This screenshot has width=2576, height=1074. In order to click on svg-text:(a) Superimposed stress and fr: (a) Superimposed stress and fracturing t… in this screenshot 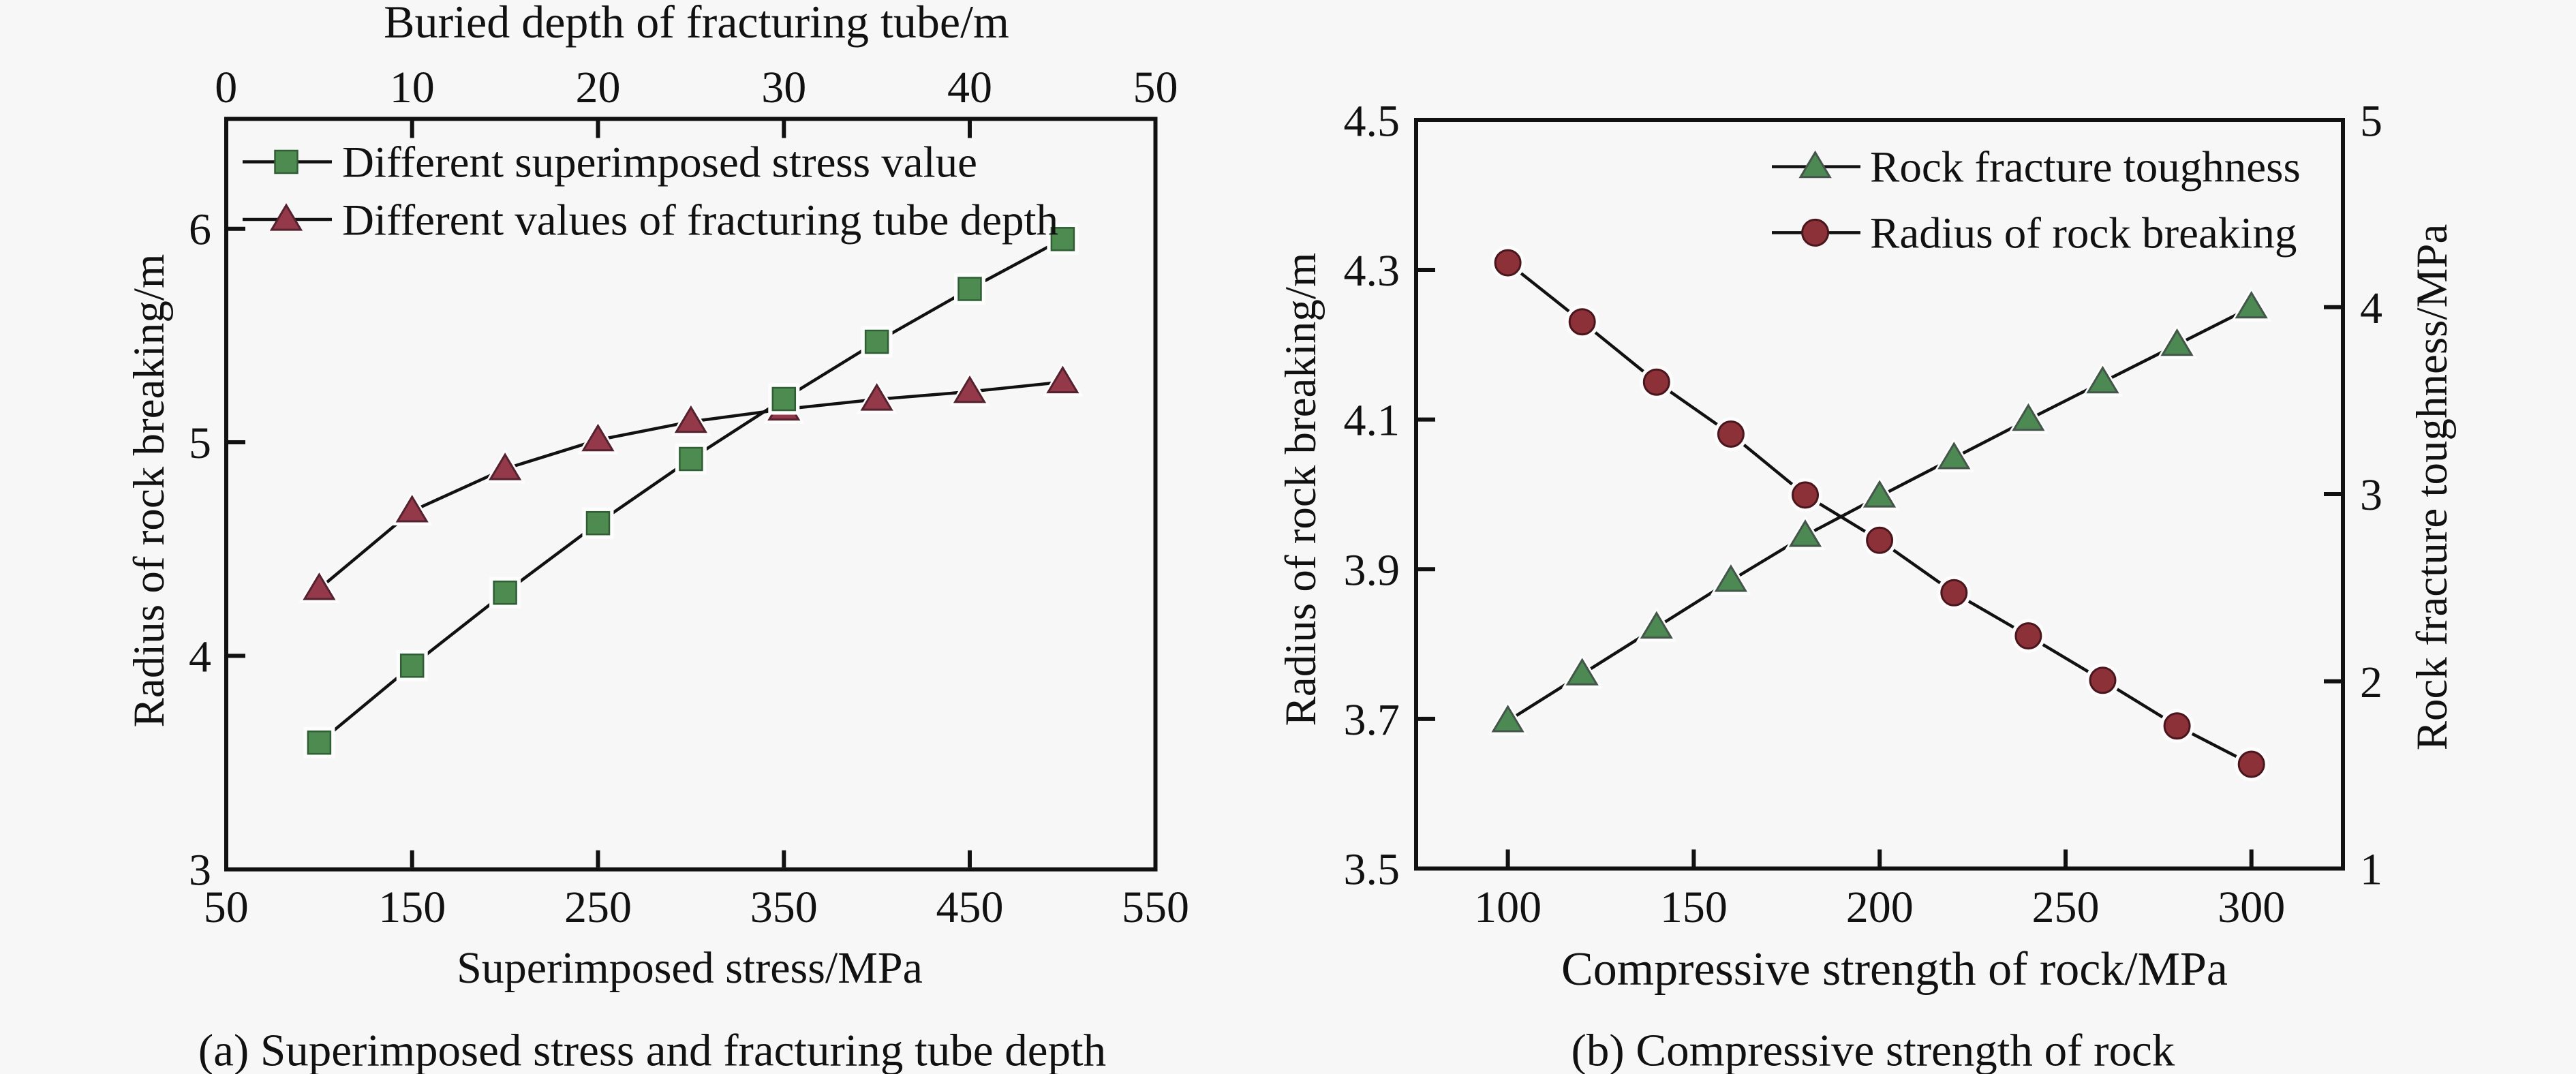, I will do `click(652, 1050)`.